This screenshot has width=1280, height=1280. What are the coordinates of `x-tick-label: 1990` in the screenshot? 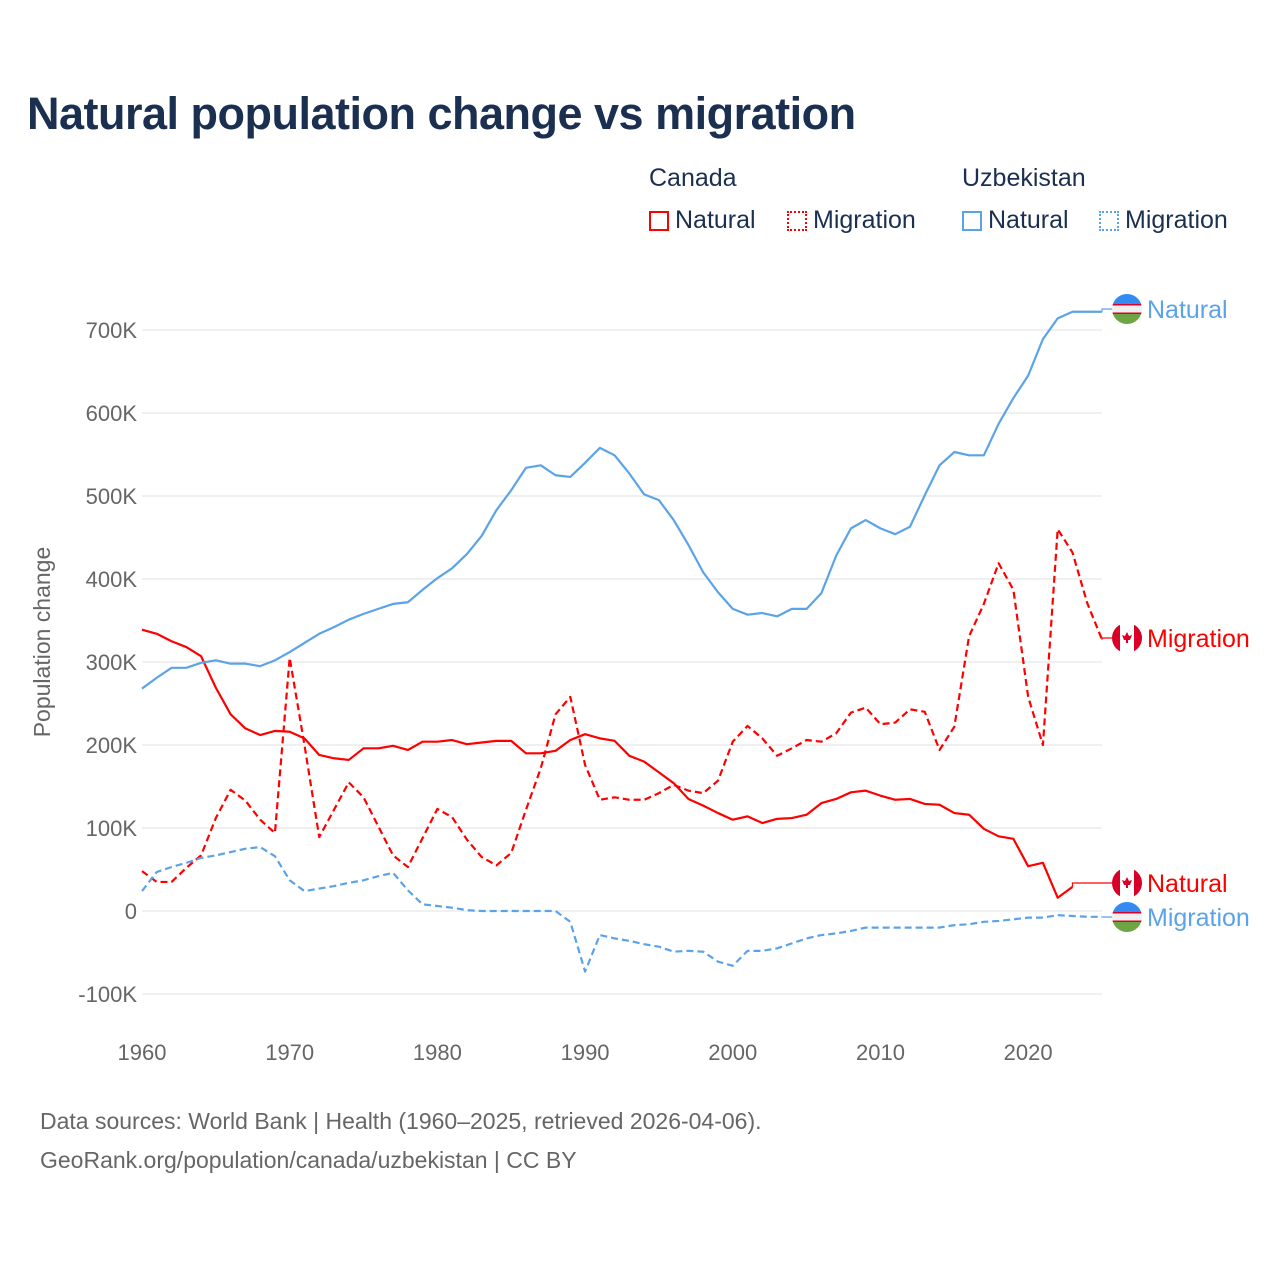 It's located at (585, 1052).